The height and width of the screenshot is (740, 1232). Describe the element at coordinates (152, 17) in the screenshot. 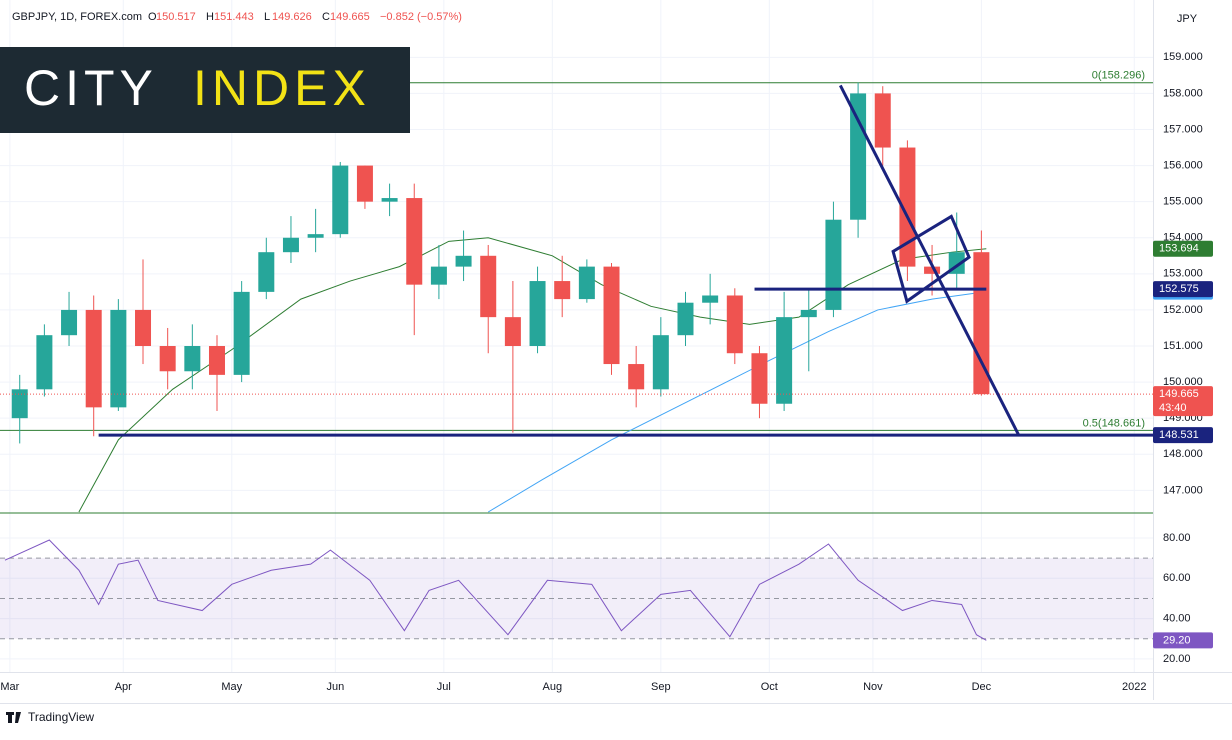

I see `ohlc-prefix: O` at that location.